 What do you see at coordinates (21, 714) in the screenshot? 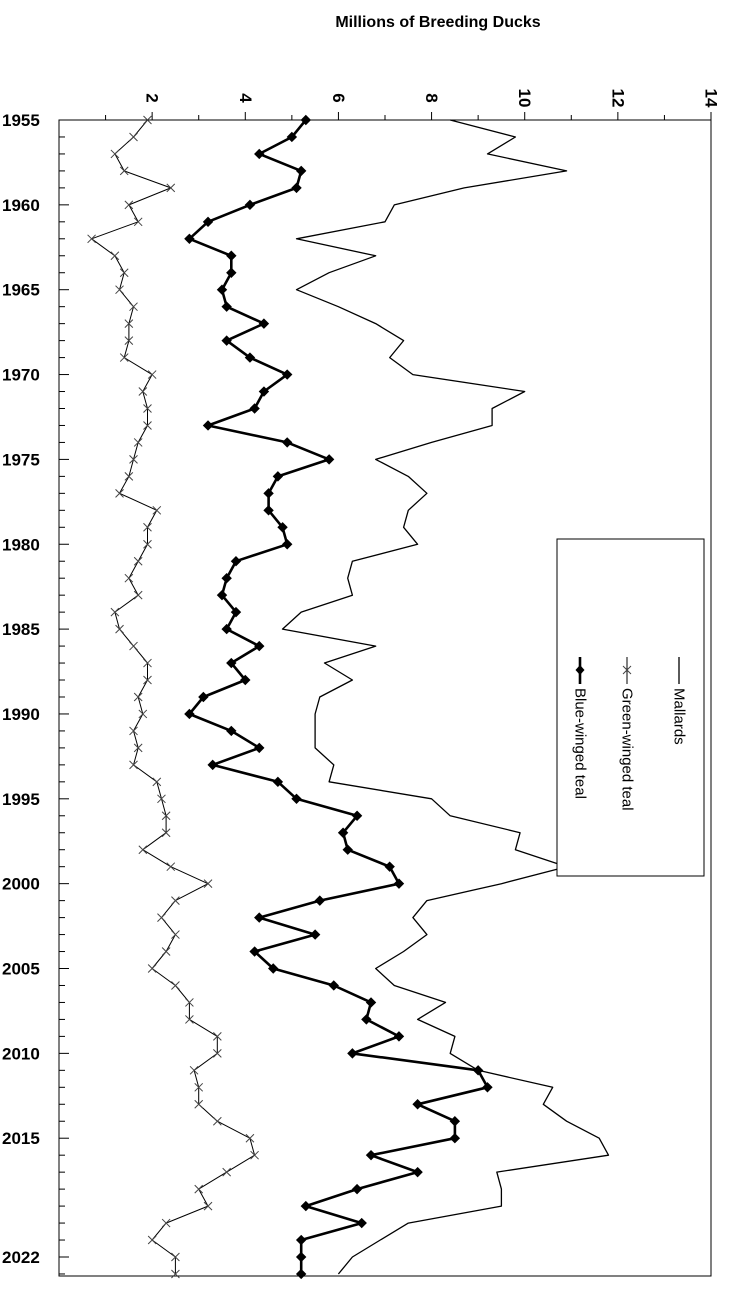
I see `year-tick-label: 1990` at bounding box center [21, 714].